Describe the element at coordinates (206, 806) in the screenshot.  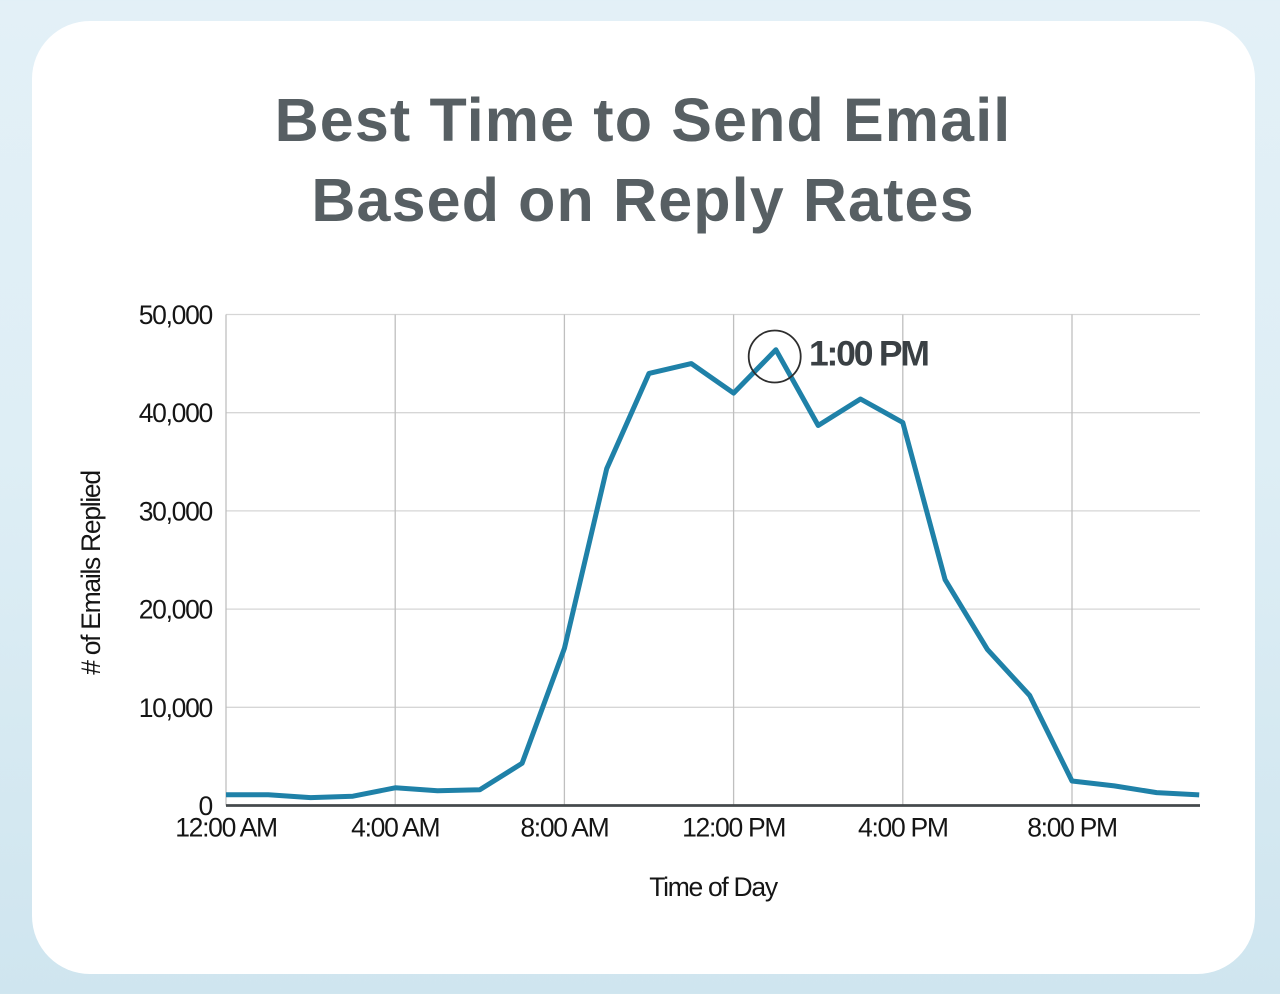
I see `svg-text: 0` at that location.